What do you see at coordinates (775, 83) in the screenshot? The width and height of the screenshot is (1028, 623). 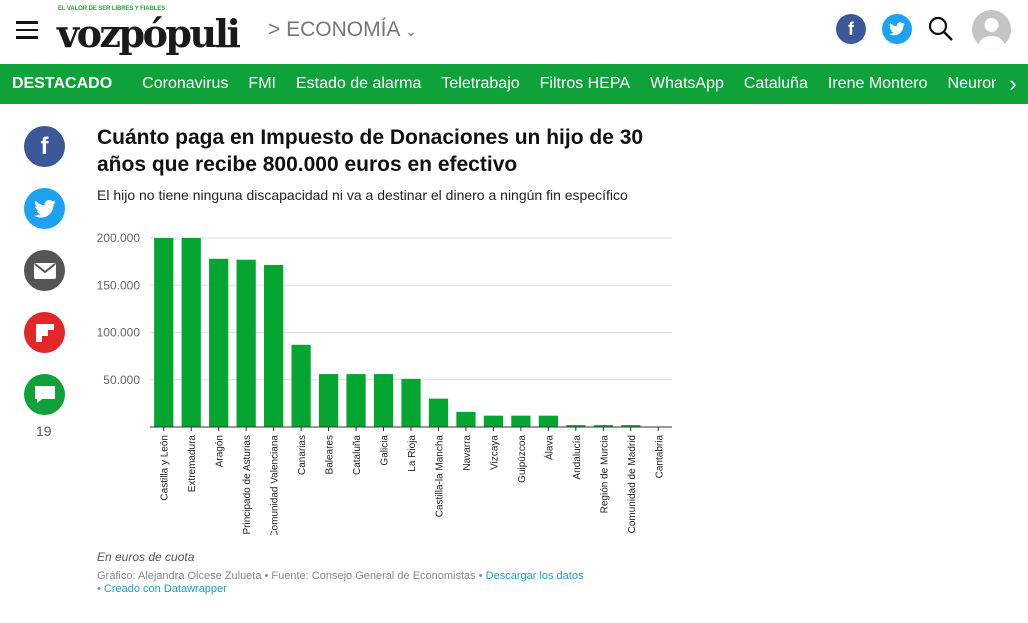 I see `nav-item: Cataluña` at bounding box center [775, 83].